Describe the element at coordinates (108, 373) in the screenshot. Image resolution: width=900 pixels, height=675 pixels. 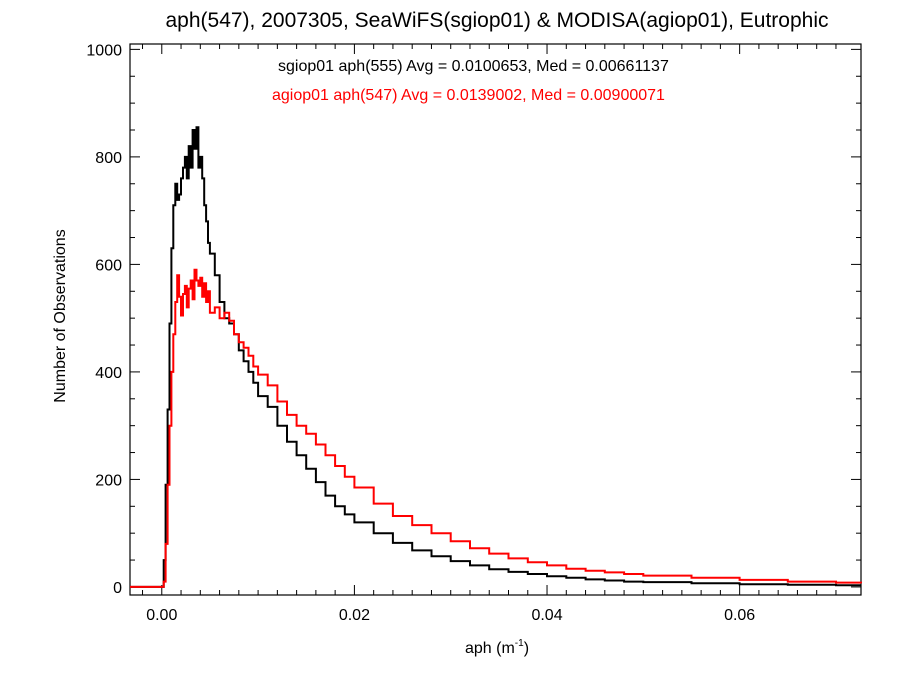
I see `y-tick-label: 400` at that location.